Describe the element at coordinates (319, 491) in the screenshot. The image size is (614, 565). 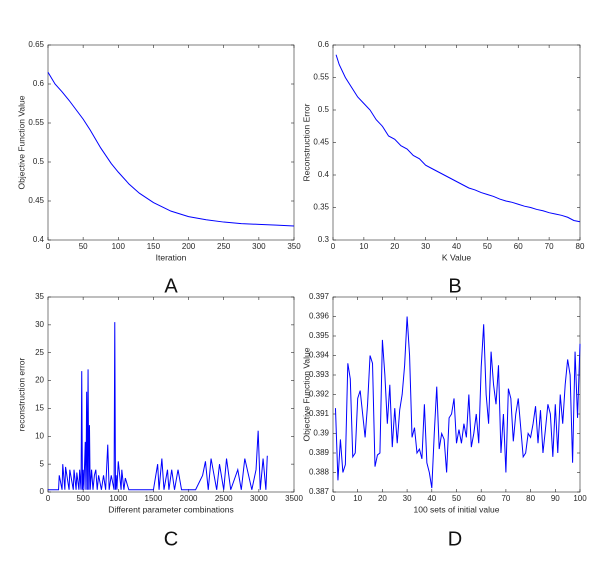
I see `y-tick-label: 0.387` at that location.